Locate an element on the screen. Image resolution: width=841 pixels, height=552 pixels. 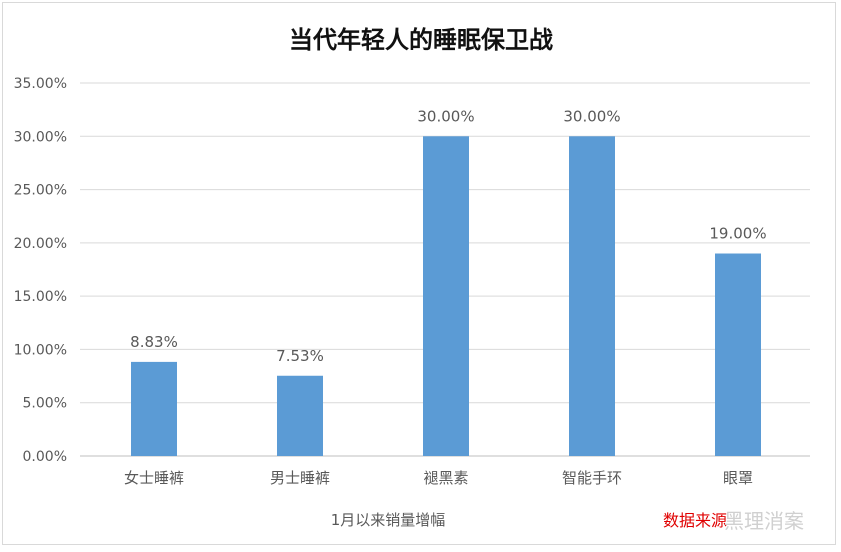
category-label: 褪黑素 is located at coordinates (445, 478).